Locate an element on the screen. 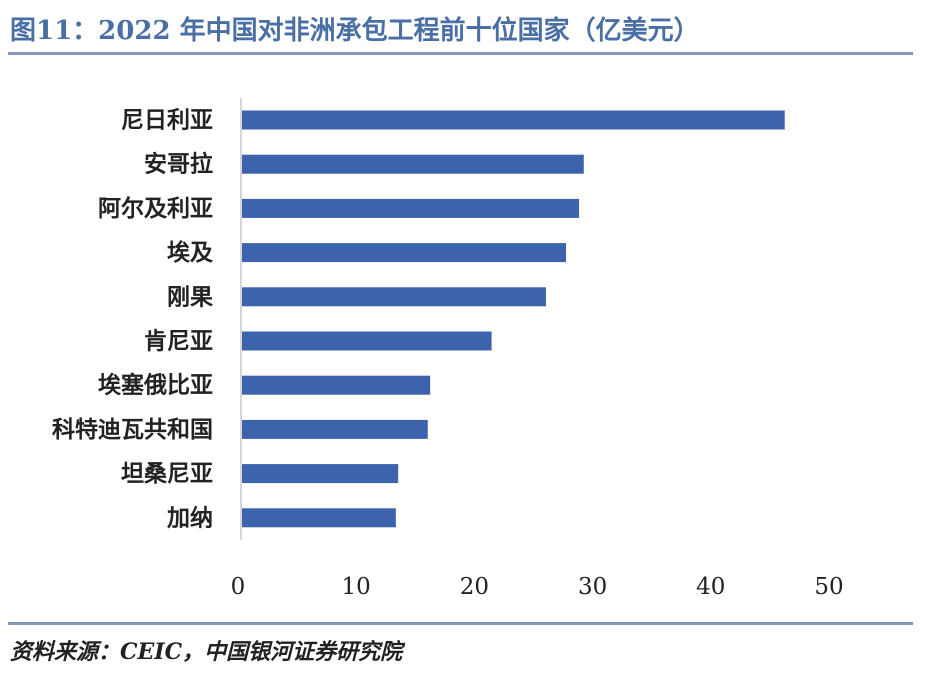 Image resolution: width=926 pixels, height=678 pixels. category-label-2: 阿尔及利亚 is located at coordinates (155, 208).